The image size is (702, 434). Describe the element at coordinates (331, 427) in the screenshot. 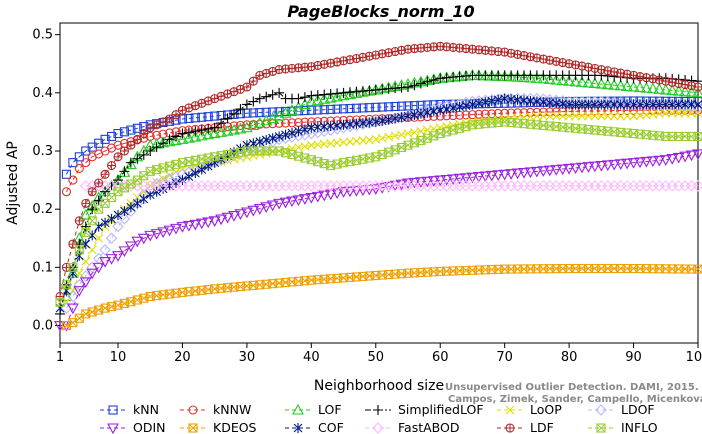

I see `legend-label: COF` at that location.